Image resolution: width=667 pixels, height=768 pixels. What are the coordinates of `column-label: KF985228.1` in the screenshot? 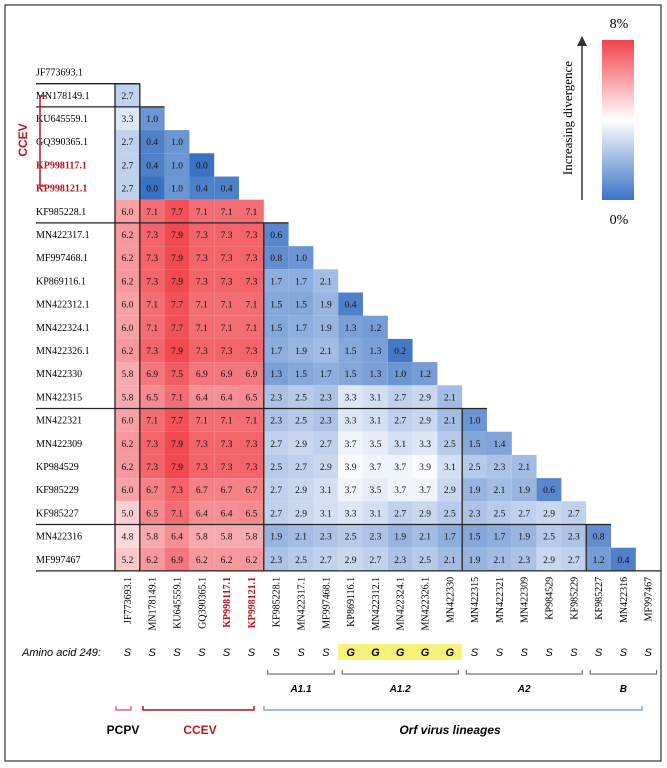 It's located at (277, 602).